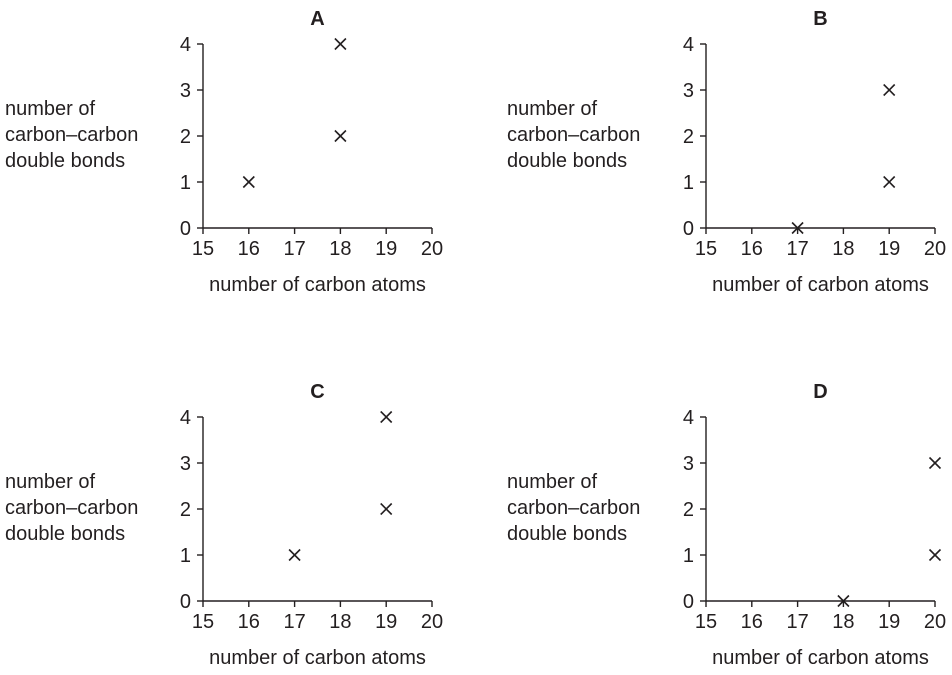 This screenshot has height=675, width=952. I want to click on chart-title: C, so click(317, 392).